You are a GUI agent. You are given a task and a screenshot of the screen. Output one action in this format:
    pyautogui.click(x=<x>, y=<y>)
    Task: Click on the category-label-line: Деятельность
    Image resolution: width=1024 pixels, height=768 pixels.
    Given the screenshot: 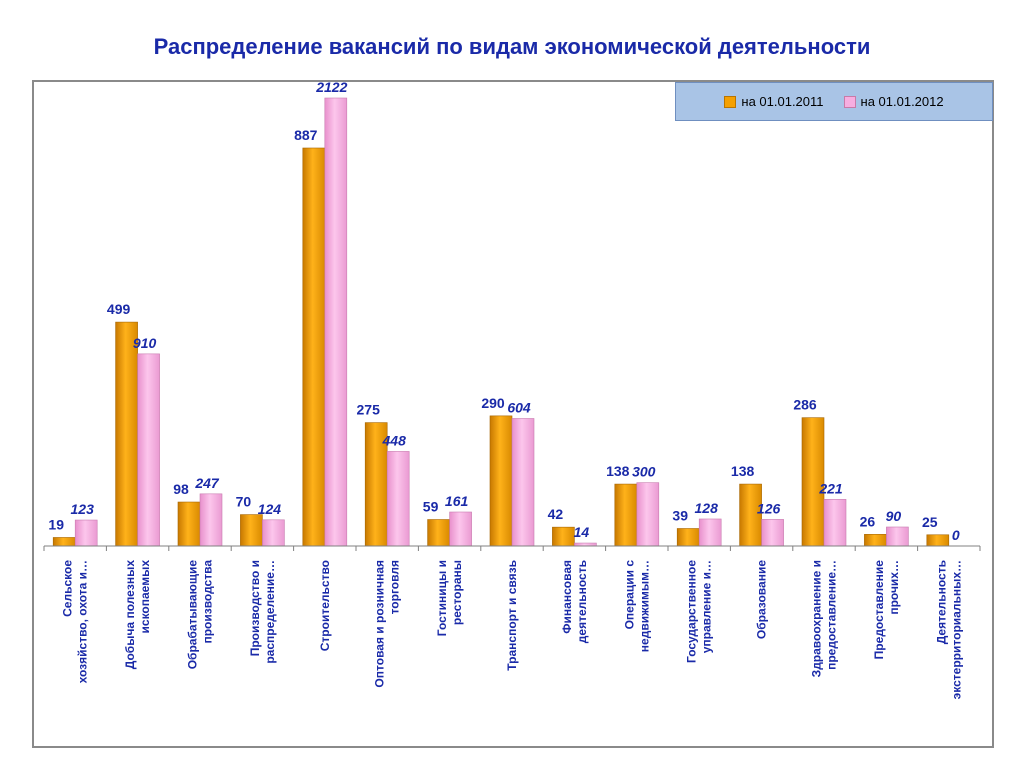 What is the action you would take?
    pyautogui.click(x=941, y=602)
    